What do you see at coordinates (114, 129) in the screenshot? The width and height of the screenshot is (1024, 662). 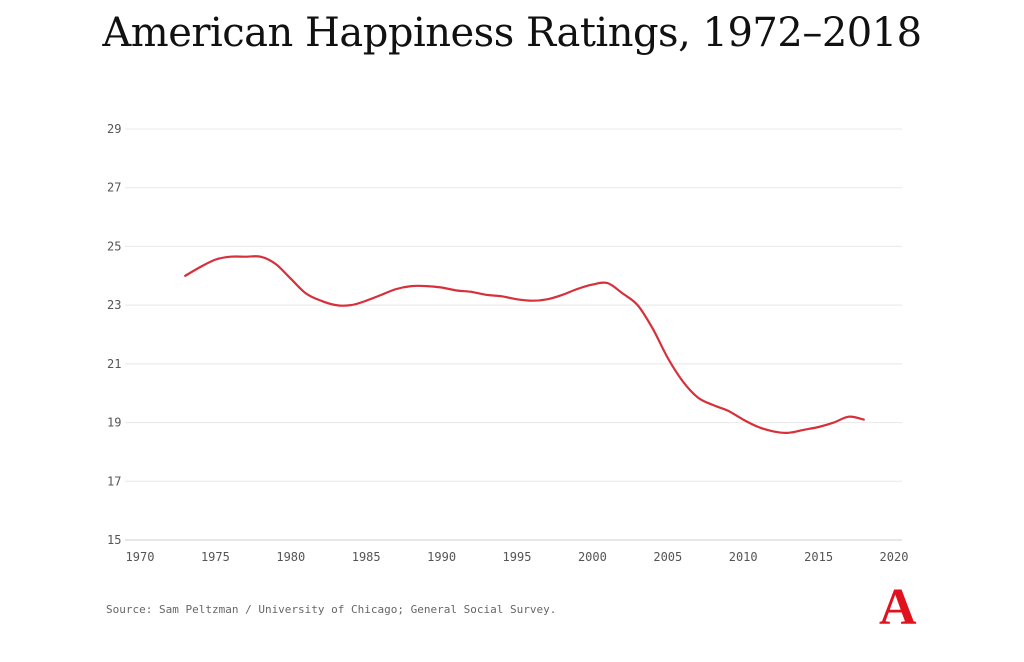 I see `y-tick-label: 29` at bounding box center [114, 129].